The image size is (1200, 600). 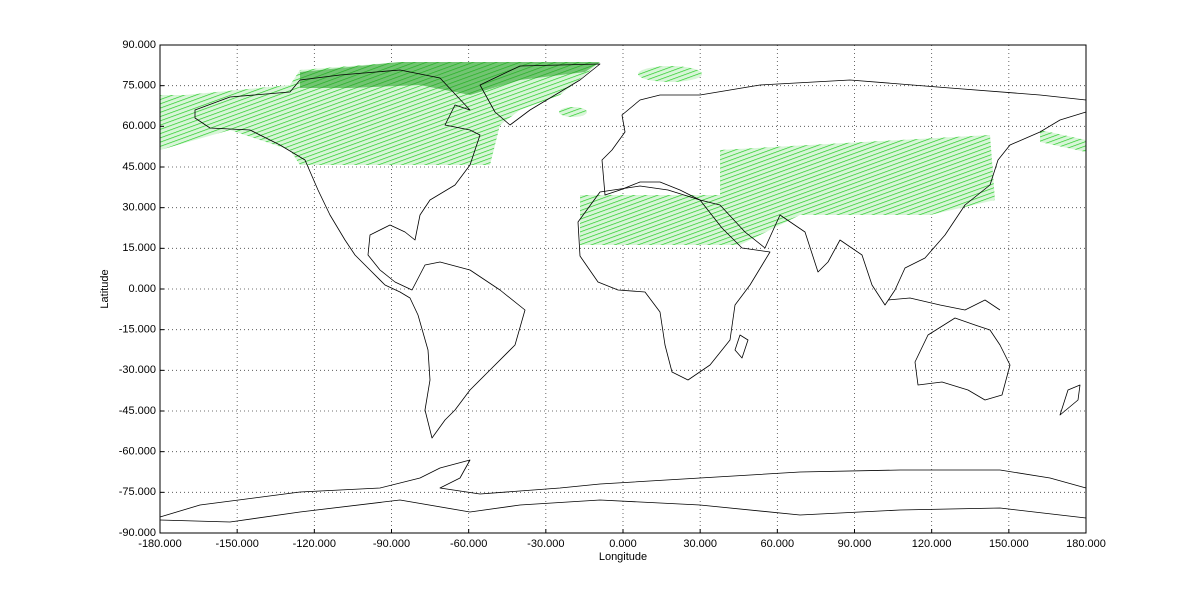 What do you see at coordinates (142, 289) in the screenshot?
I see `y-tick-label: 0.000` at bounding box center [142, 289].